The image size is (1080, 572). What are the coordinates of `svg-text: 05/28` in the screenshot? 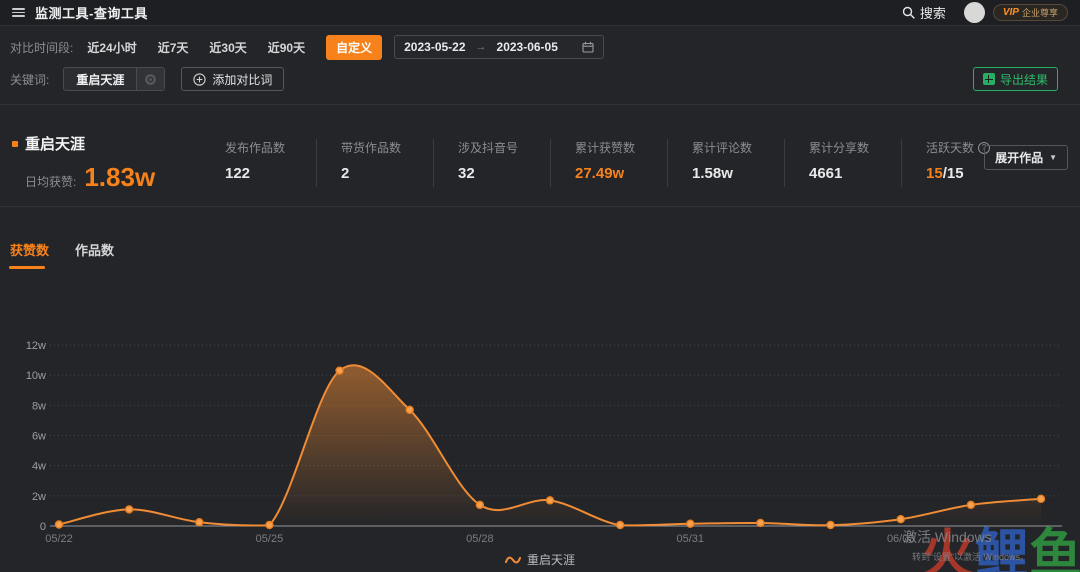 It's located at (480, 539).